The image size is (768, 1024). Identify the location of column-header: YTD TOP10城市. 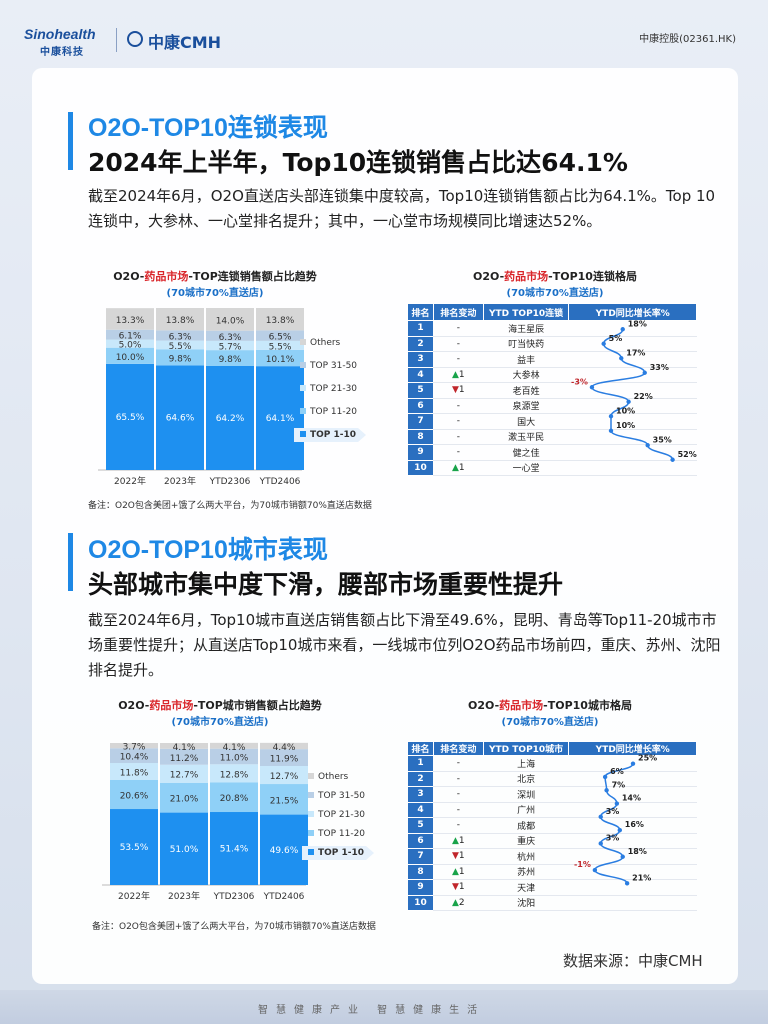
(526, 748).